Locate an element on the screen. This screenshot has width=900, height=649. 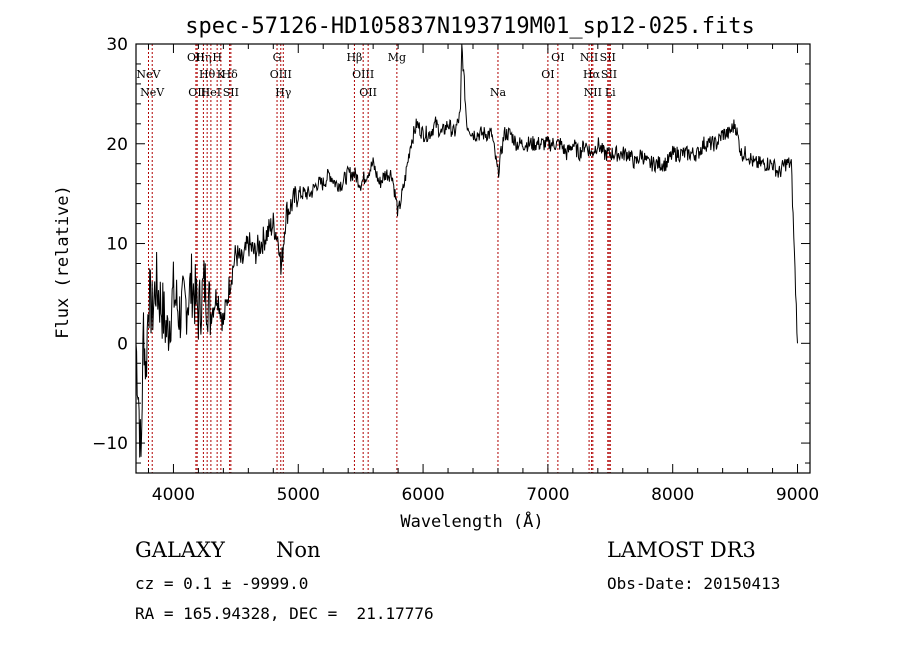
line-marker-label-23: NII is located at coordinates (593, 92).